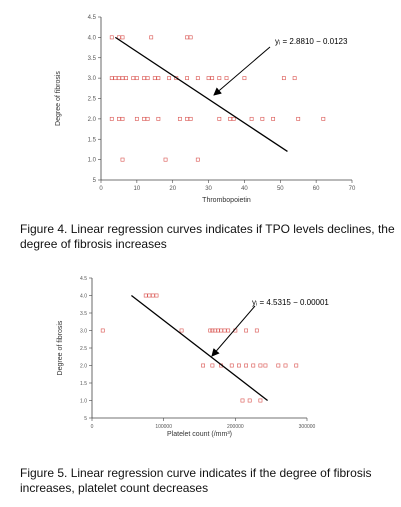 The width and height of the screenshot is (401, 507). I want to click on regression-equation: yᵢ = 2.8810 − 0.0123, so click(311, 41).